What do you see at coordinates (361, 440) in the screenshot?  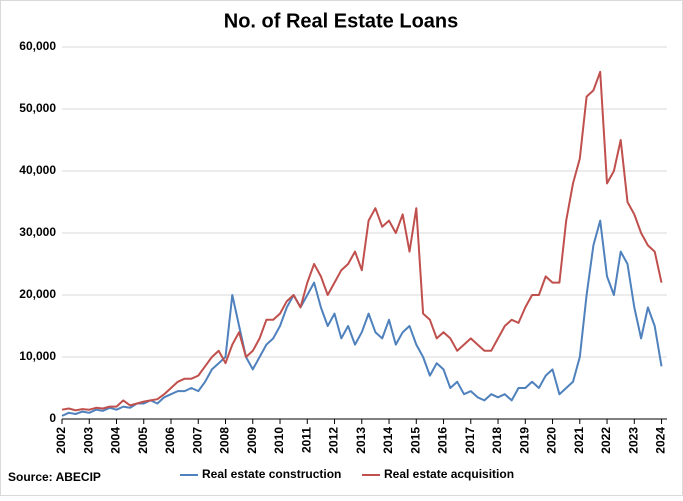 I see `x-tick-label: 2013` at bounding box center [361, 440].